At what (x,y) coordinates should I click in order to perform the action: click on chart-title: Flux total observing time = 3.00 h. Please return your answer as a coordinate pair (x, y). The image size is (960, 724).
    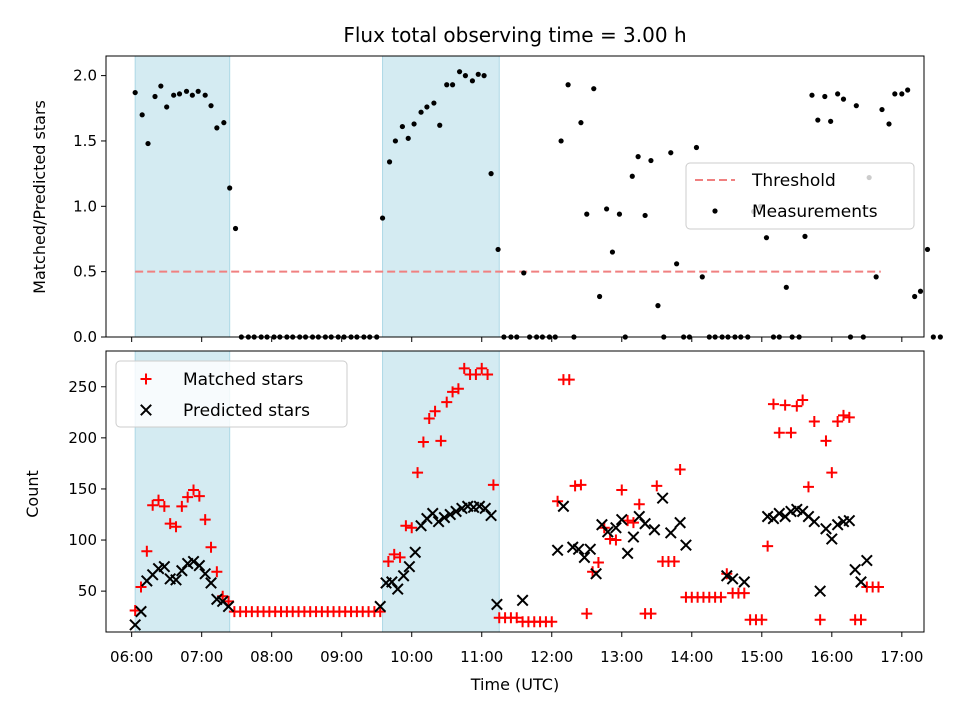
    Looking at the image, I should click on (514, 35).